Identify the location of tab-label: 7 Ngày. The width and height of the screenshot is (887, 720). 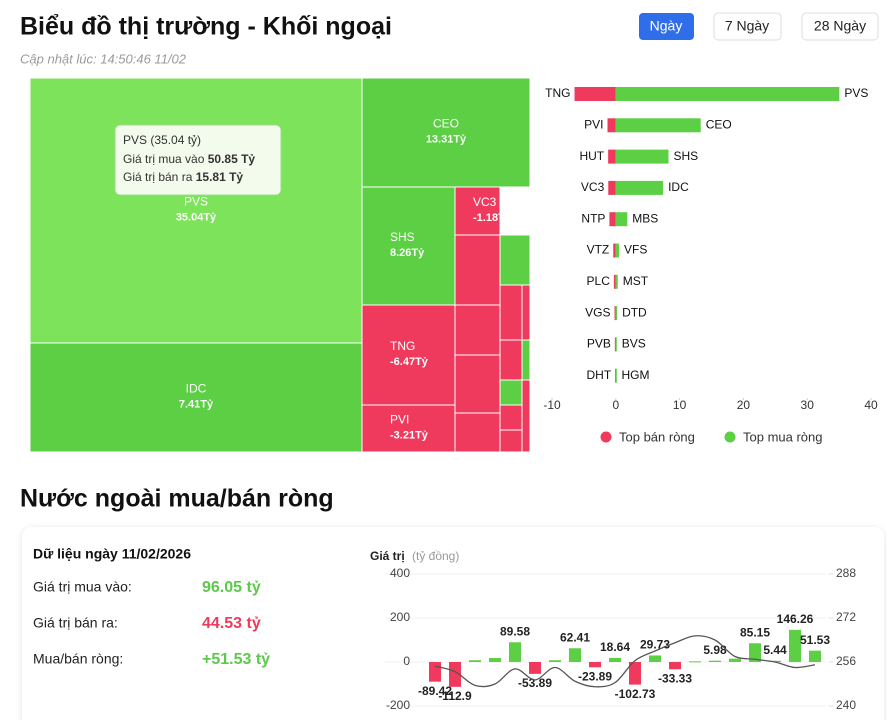
(747, 26).